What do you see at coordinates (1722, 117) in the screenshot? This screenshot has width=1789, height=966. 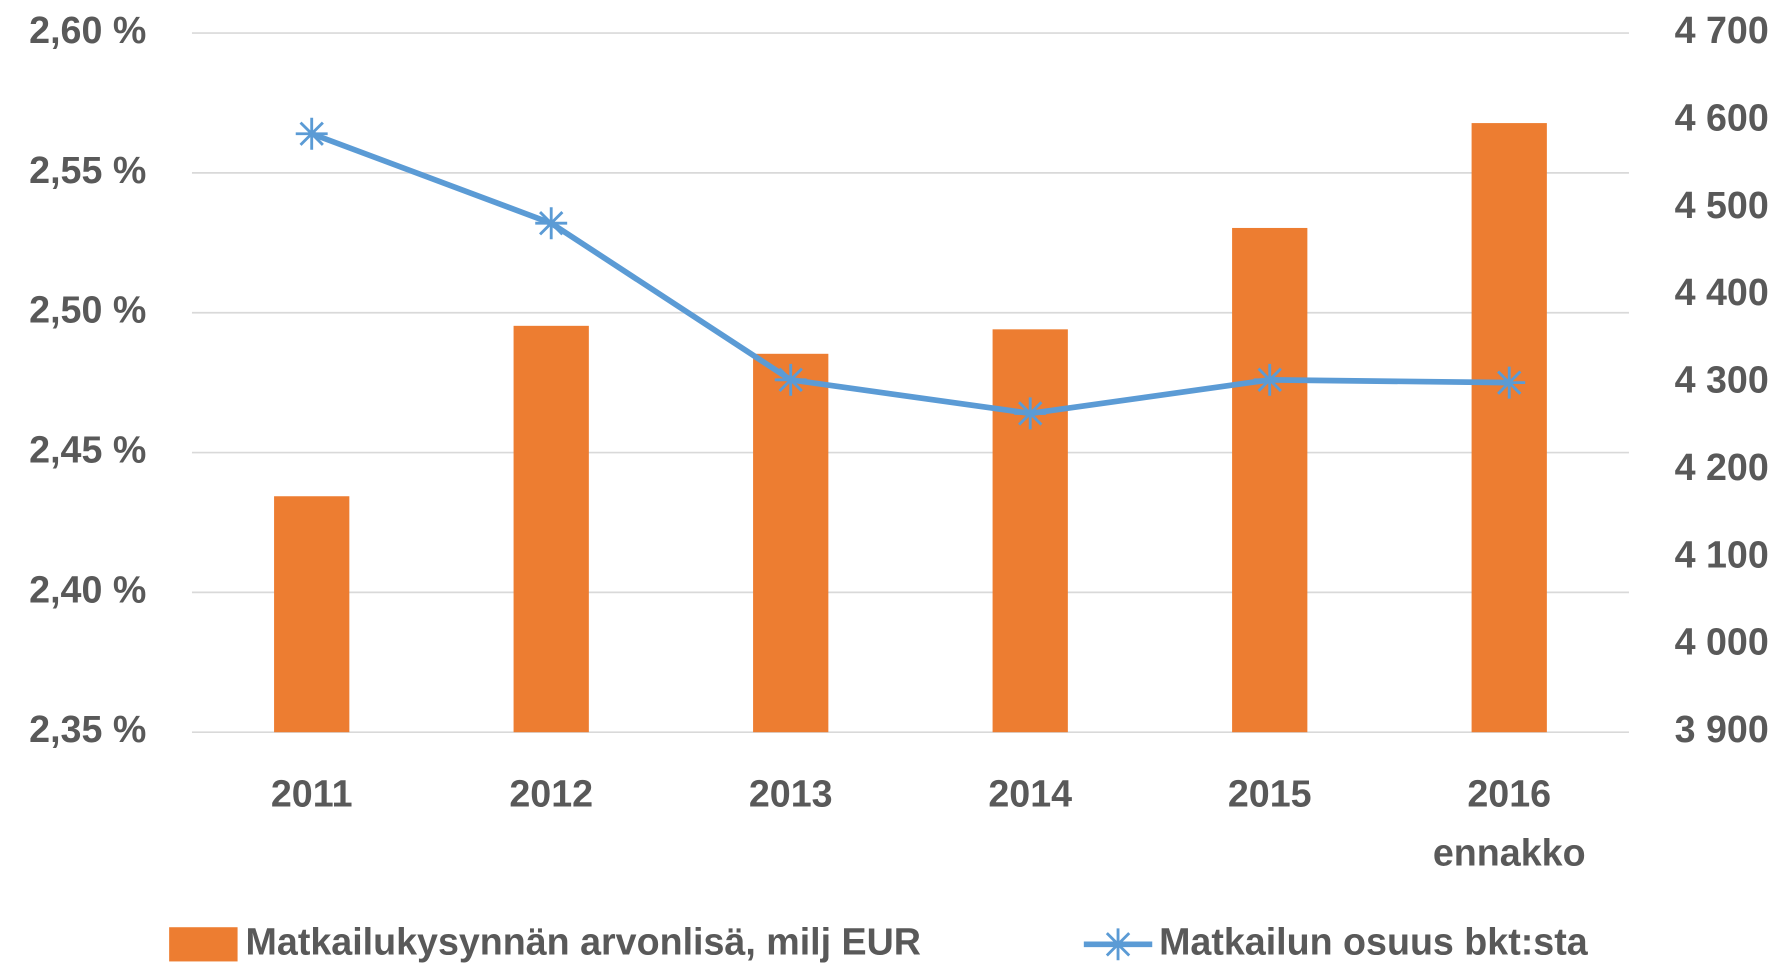 I see `y2-tick-label: 4 600` at bounding box center [1722, 117].